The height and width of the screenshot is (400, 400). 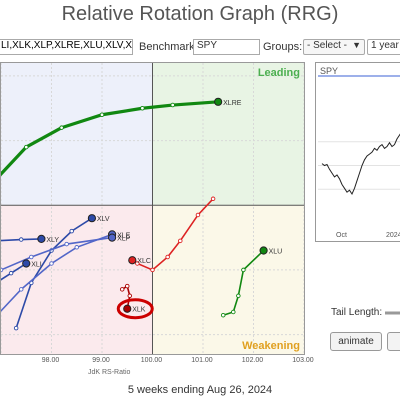 What do you see at coordinates (127, 308) in the screenshot?
I see `series-head-xlk` at bounding box center [127, 308].